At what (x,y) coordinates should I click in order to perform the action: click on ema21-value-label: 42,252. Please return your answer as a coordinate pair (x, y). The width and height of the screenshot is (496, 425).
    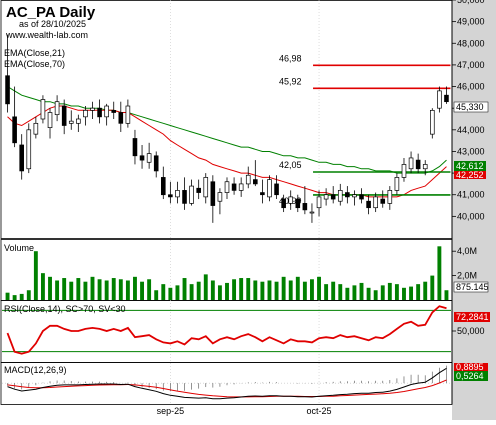
    Looking at the image, I should click on (470, 175).